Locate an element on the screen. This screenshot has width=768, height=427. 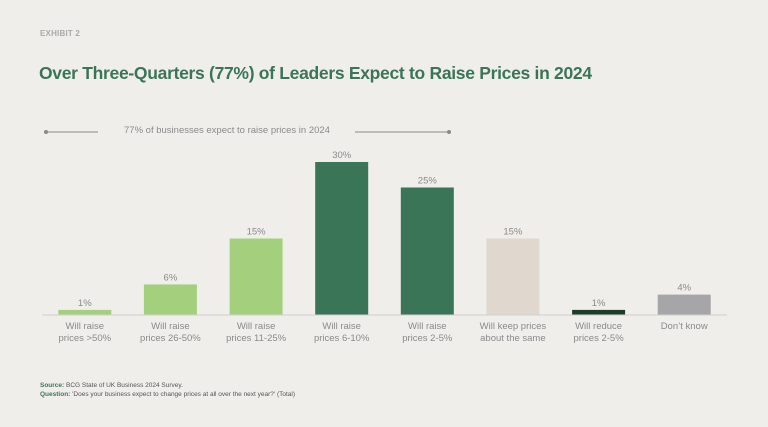
data-label-8: 4% is located at coordinates (684, 288).